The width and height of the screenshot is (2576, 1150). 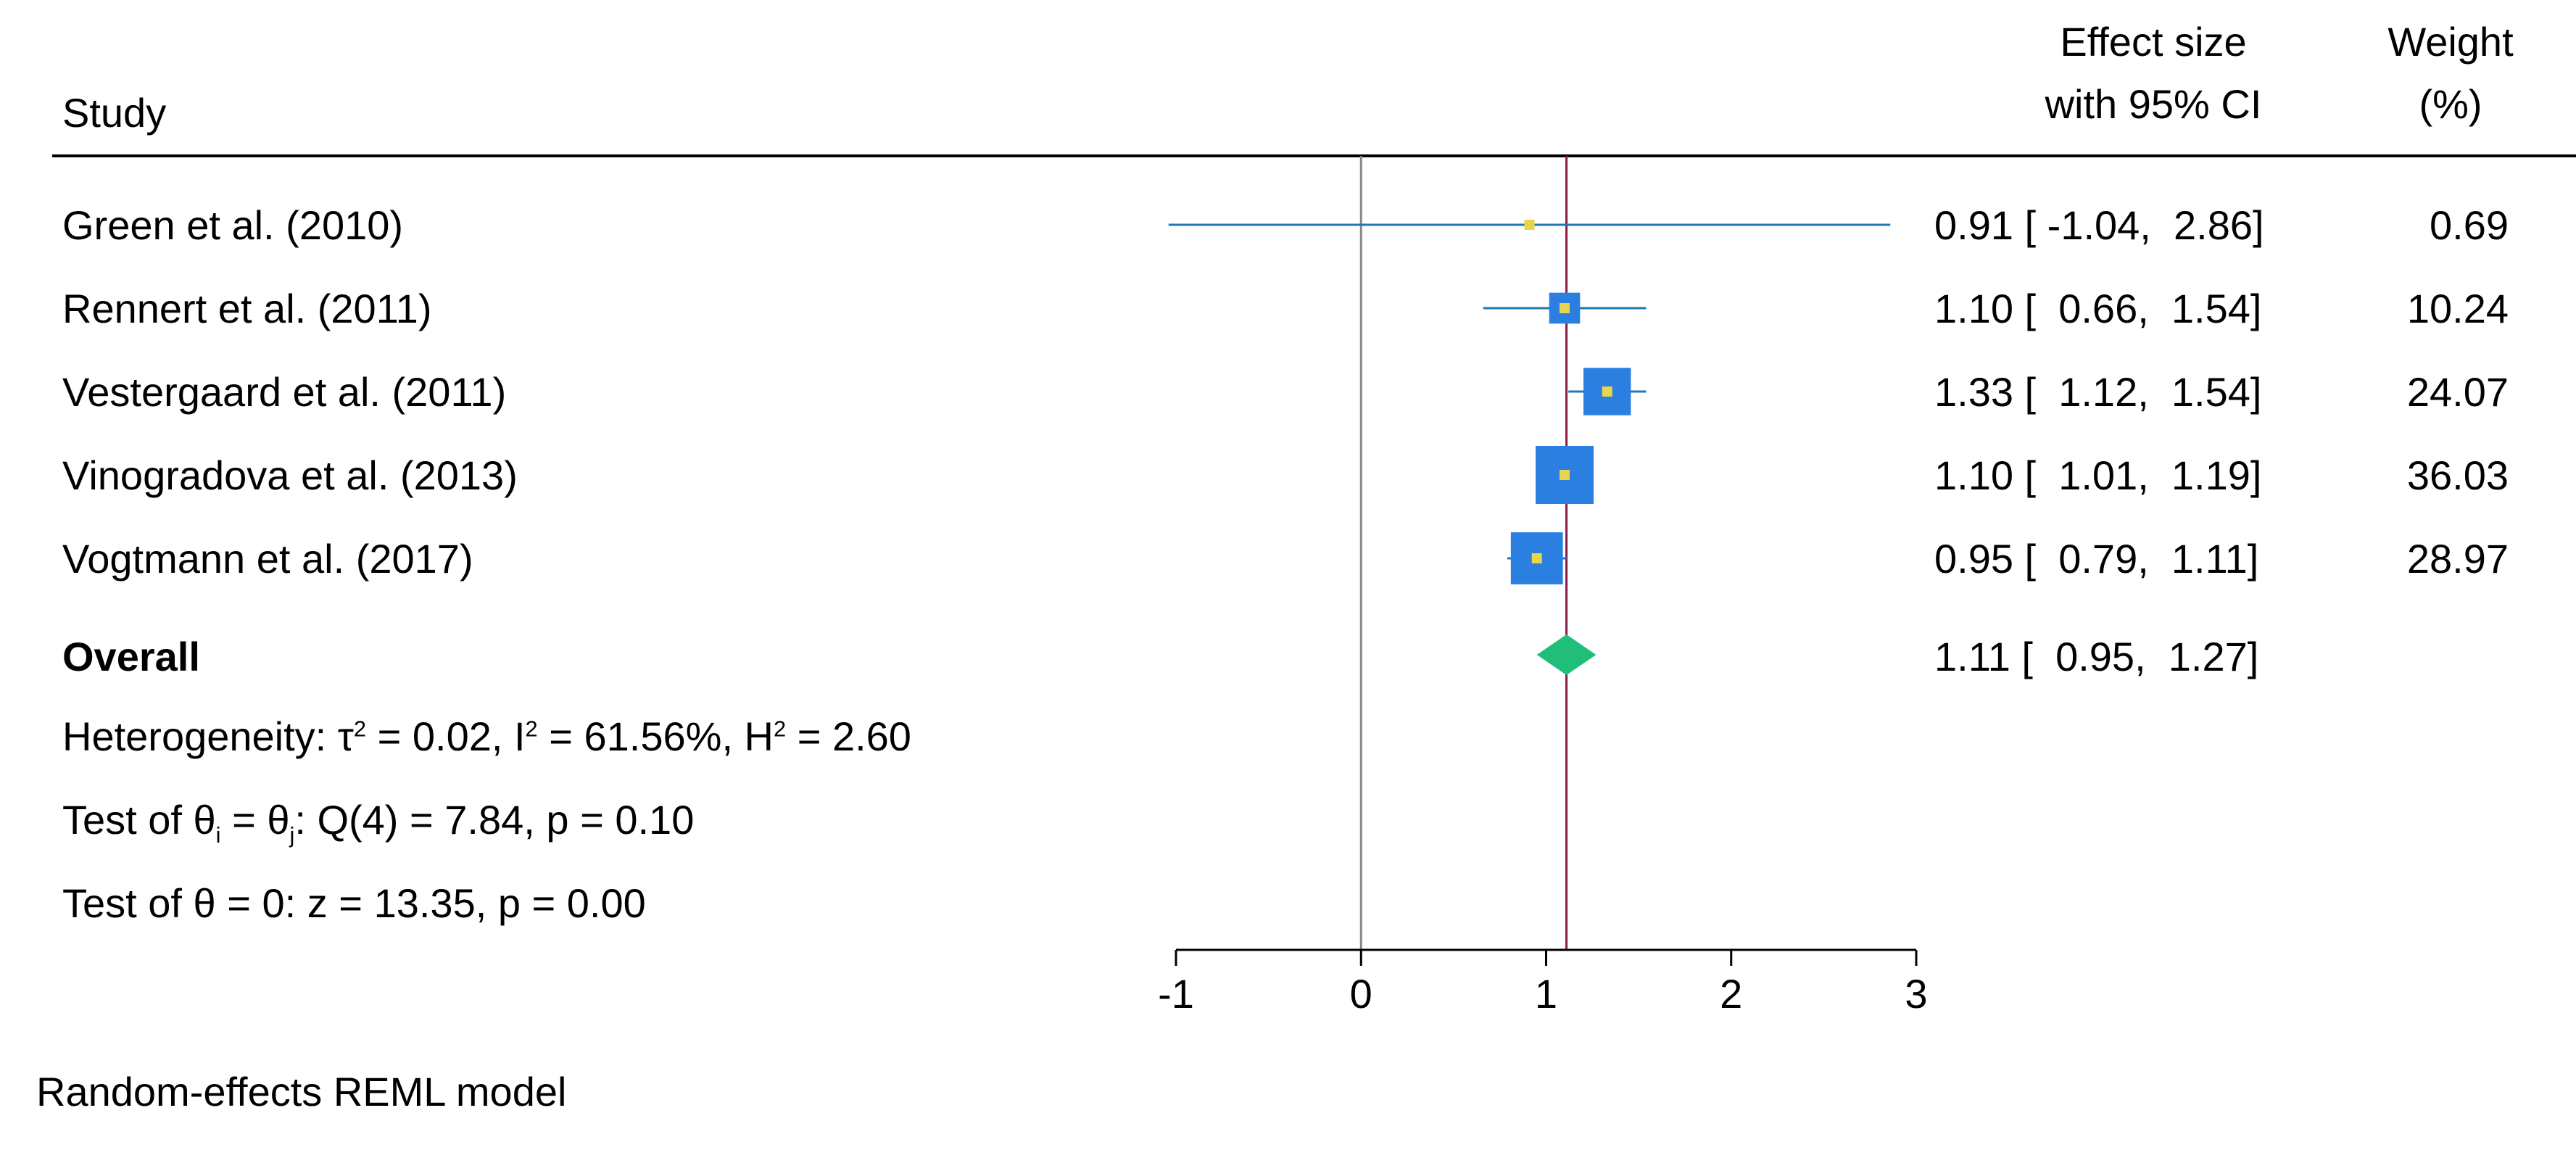 I want to click on effect-size-header-line2: with 95% CI, so click(x=2153, y=104).